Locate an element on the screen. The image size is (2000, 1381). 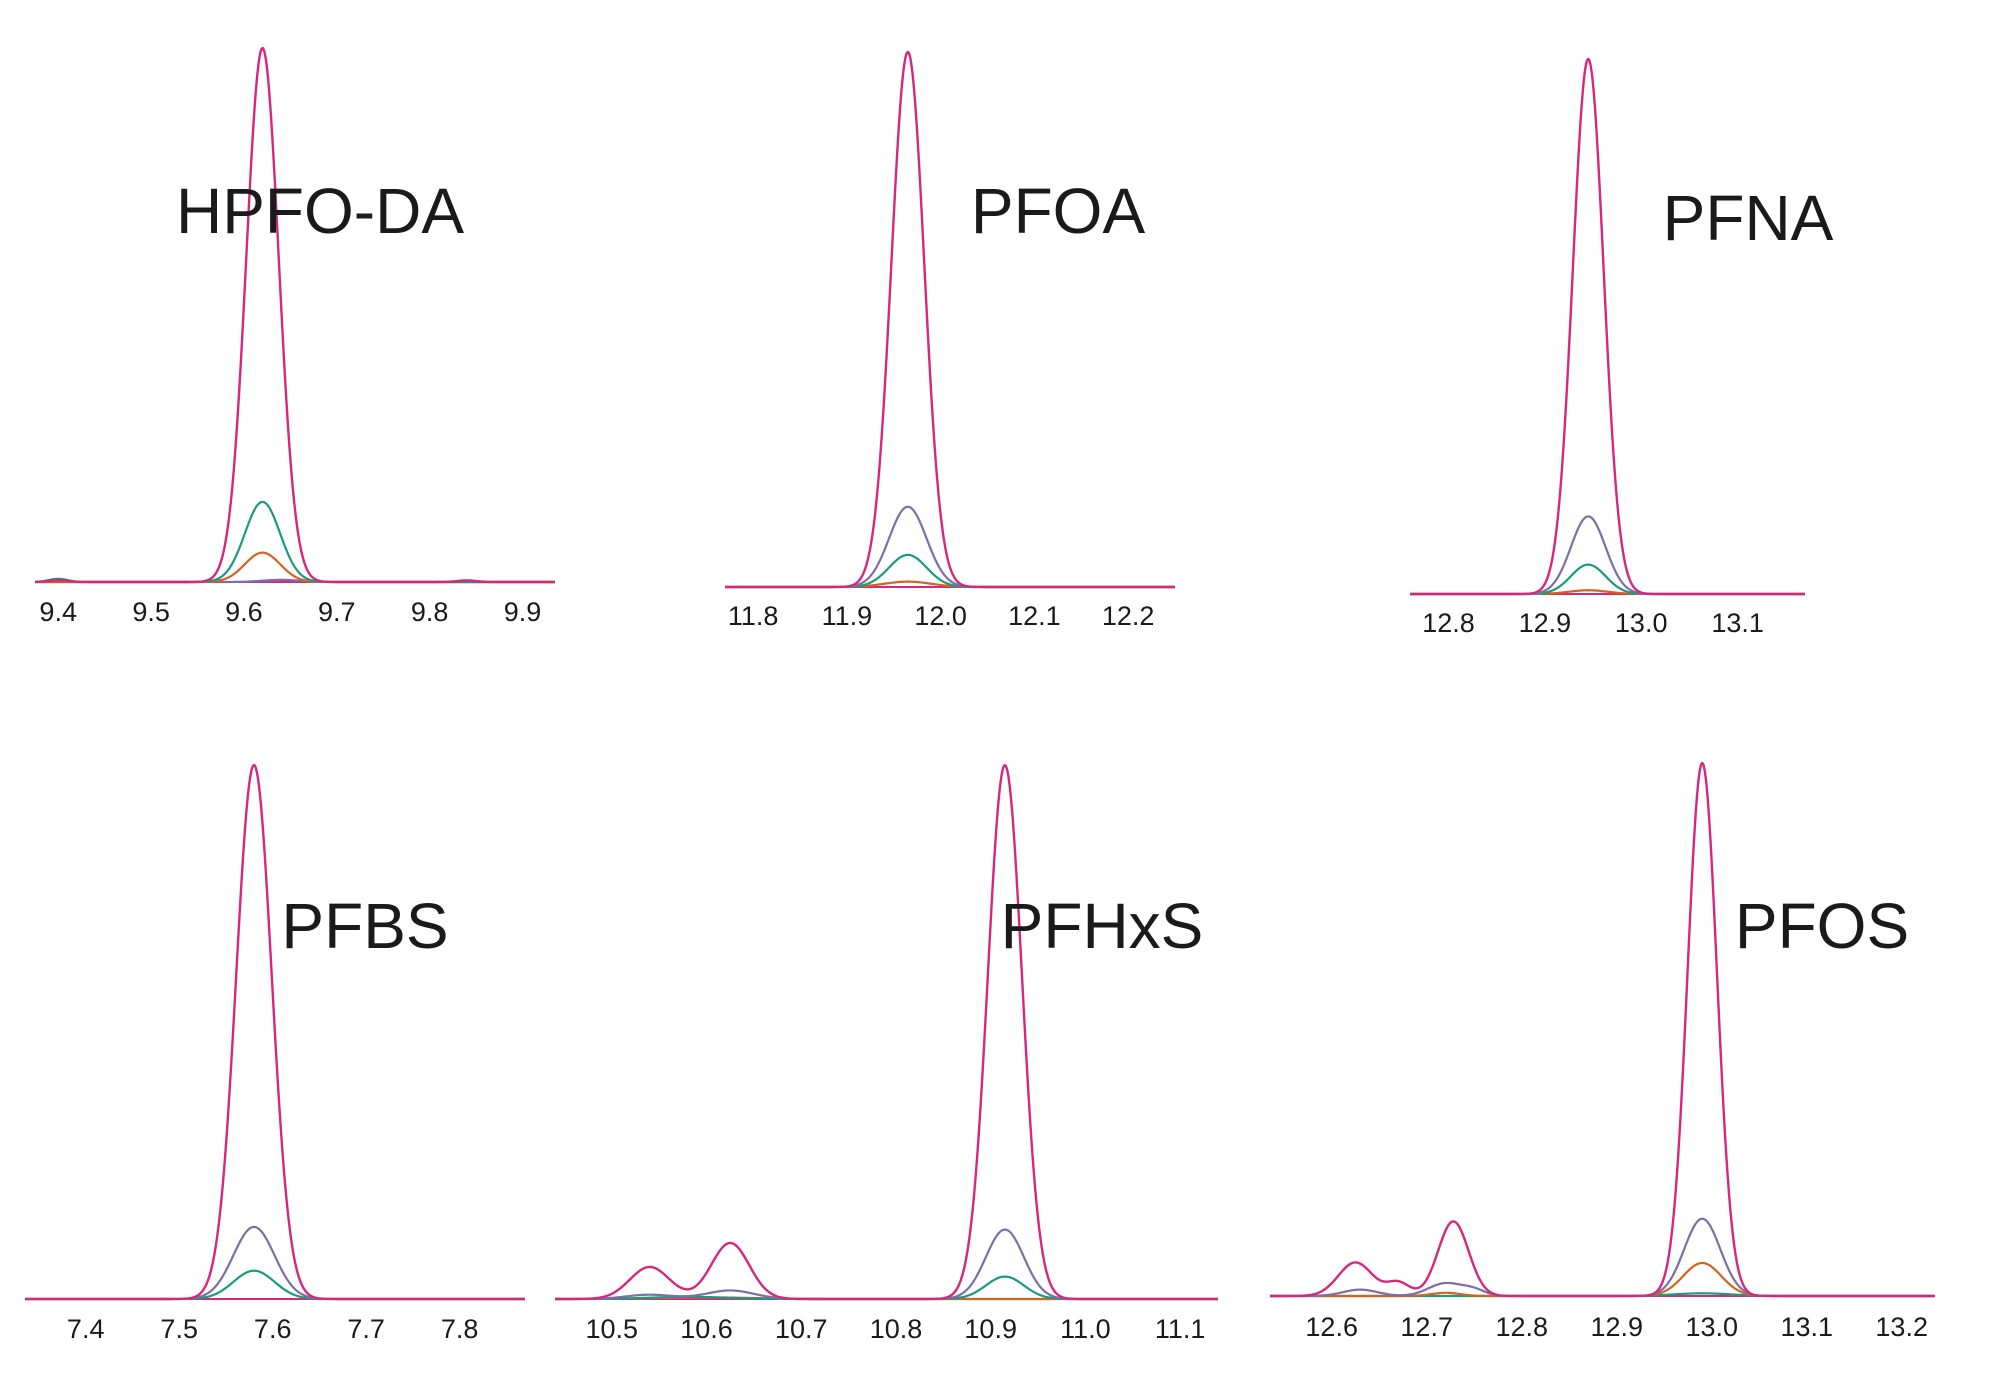
tick-label: 12.2 is located at coordinates (1128, 616).